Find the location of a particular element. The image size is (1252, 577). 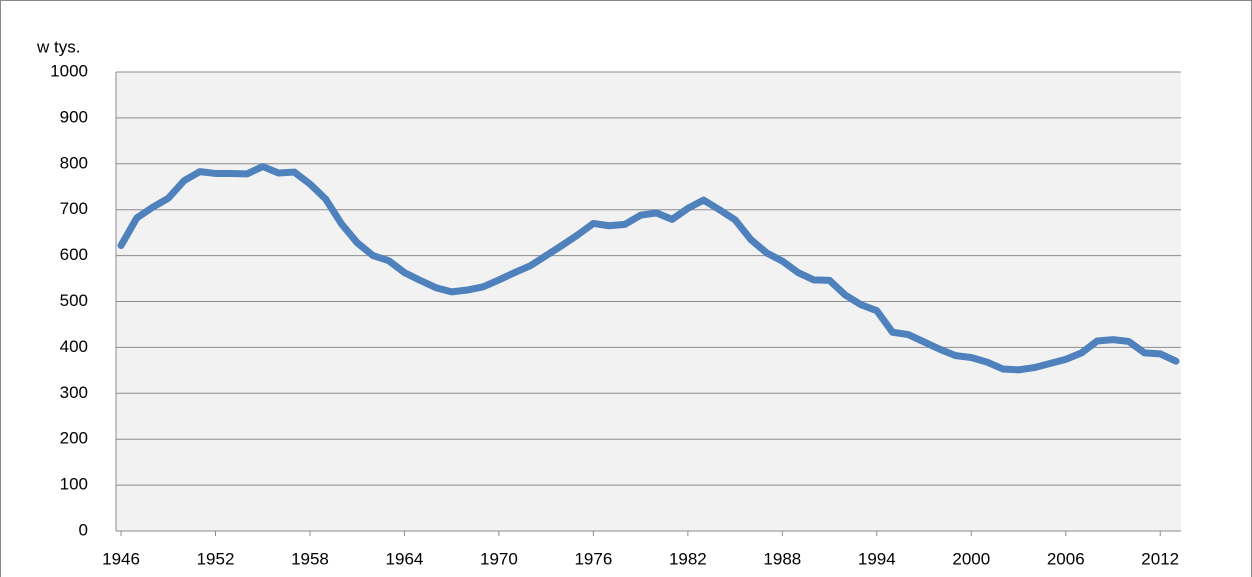

x-tick-label: 1958 is located at coordinates (310, 558).